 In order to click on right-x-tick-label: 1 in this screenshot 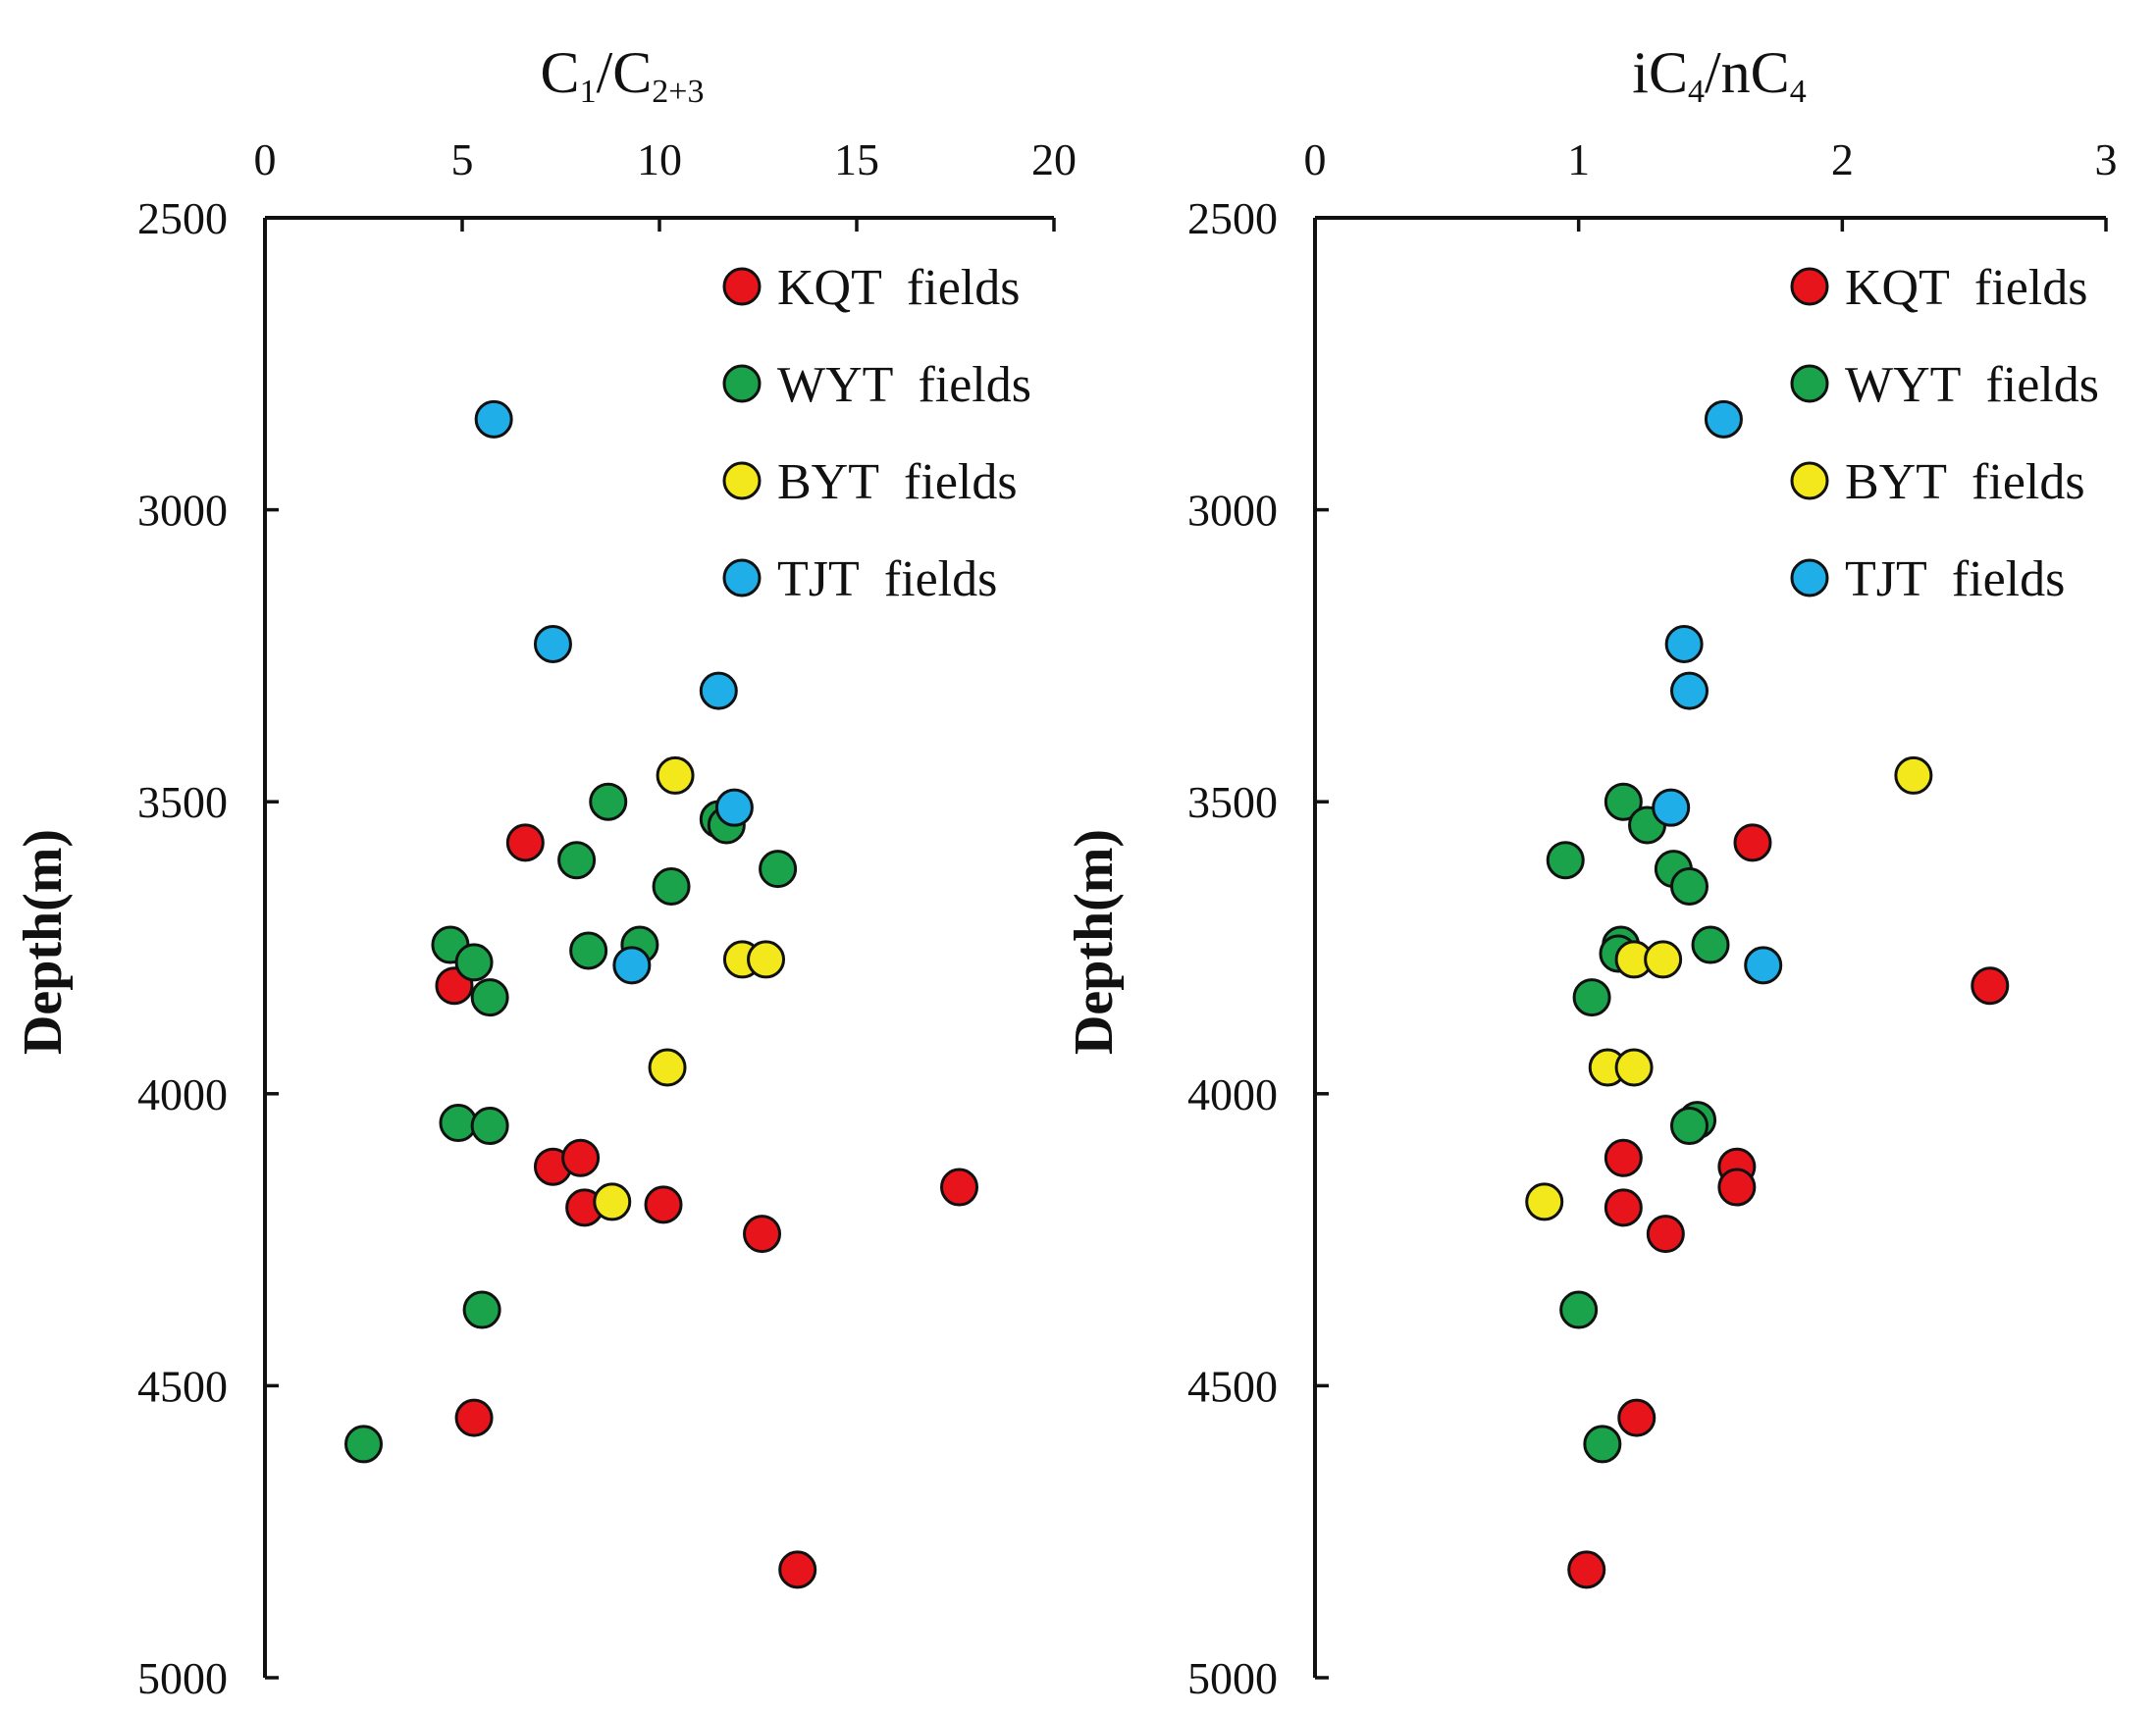, I will do `click(1578, 159)`.